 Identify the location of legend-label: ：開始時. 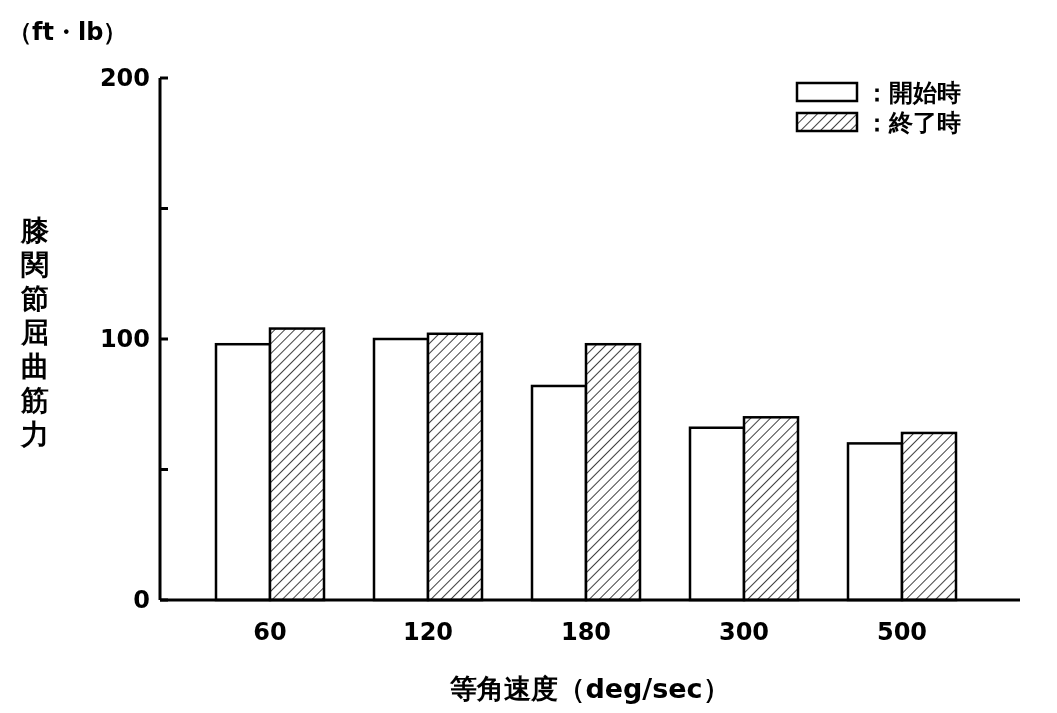
(913, 93).